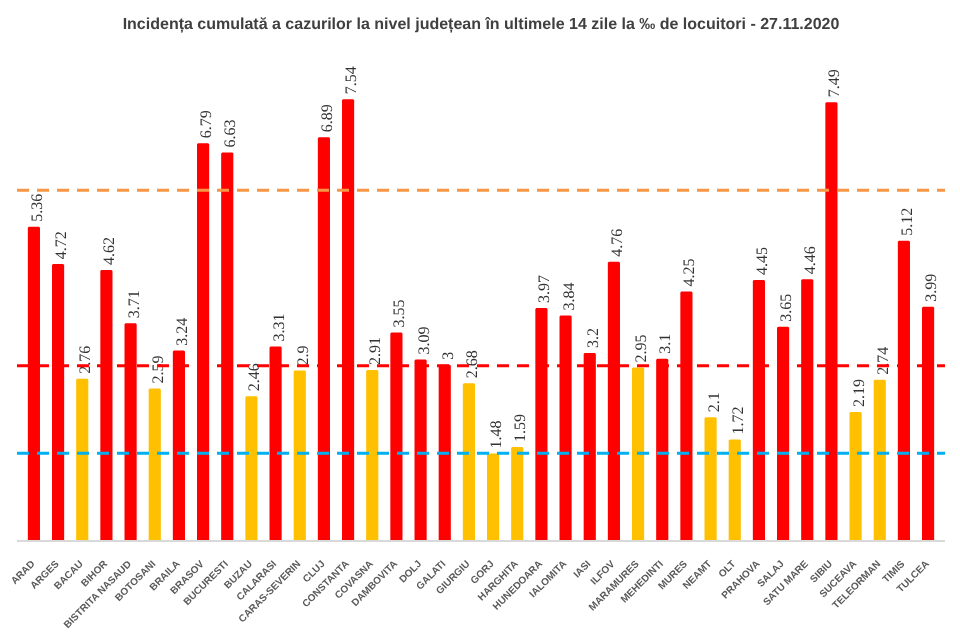 This screenshot has width=960, height=640. Describe the element at coordinates (423, 340) in the screenshot. I see `data-label: 3.09` at that location.